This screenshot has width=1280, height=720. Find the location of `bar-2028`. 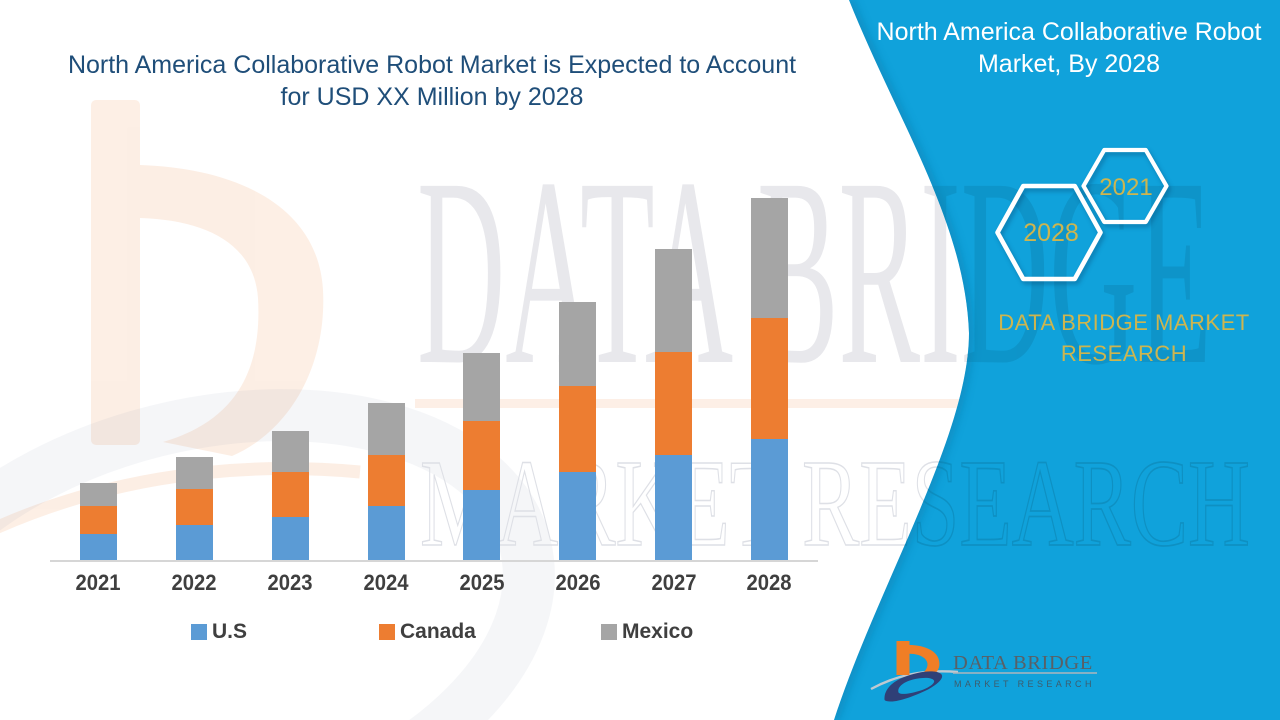

bar-2028 is located at coordinates (769, 280).